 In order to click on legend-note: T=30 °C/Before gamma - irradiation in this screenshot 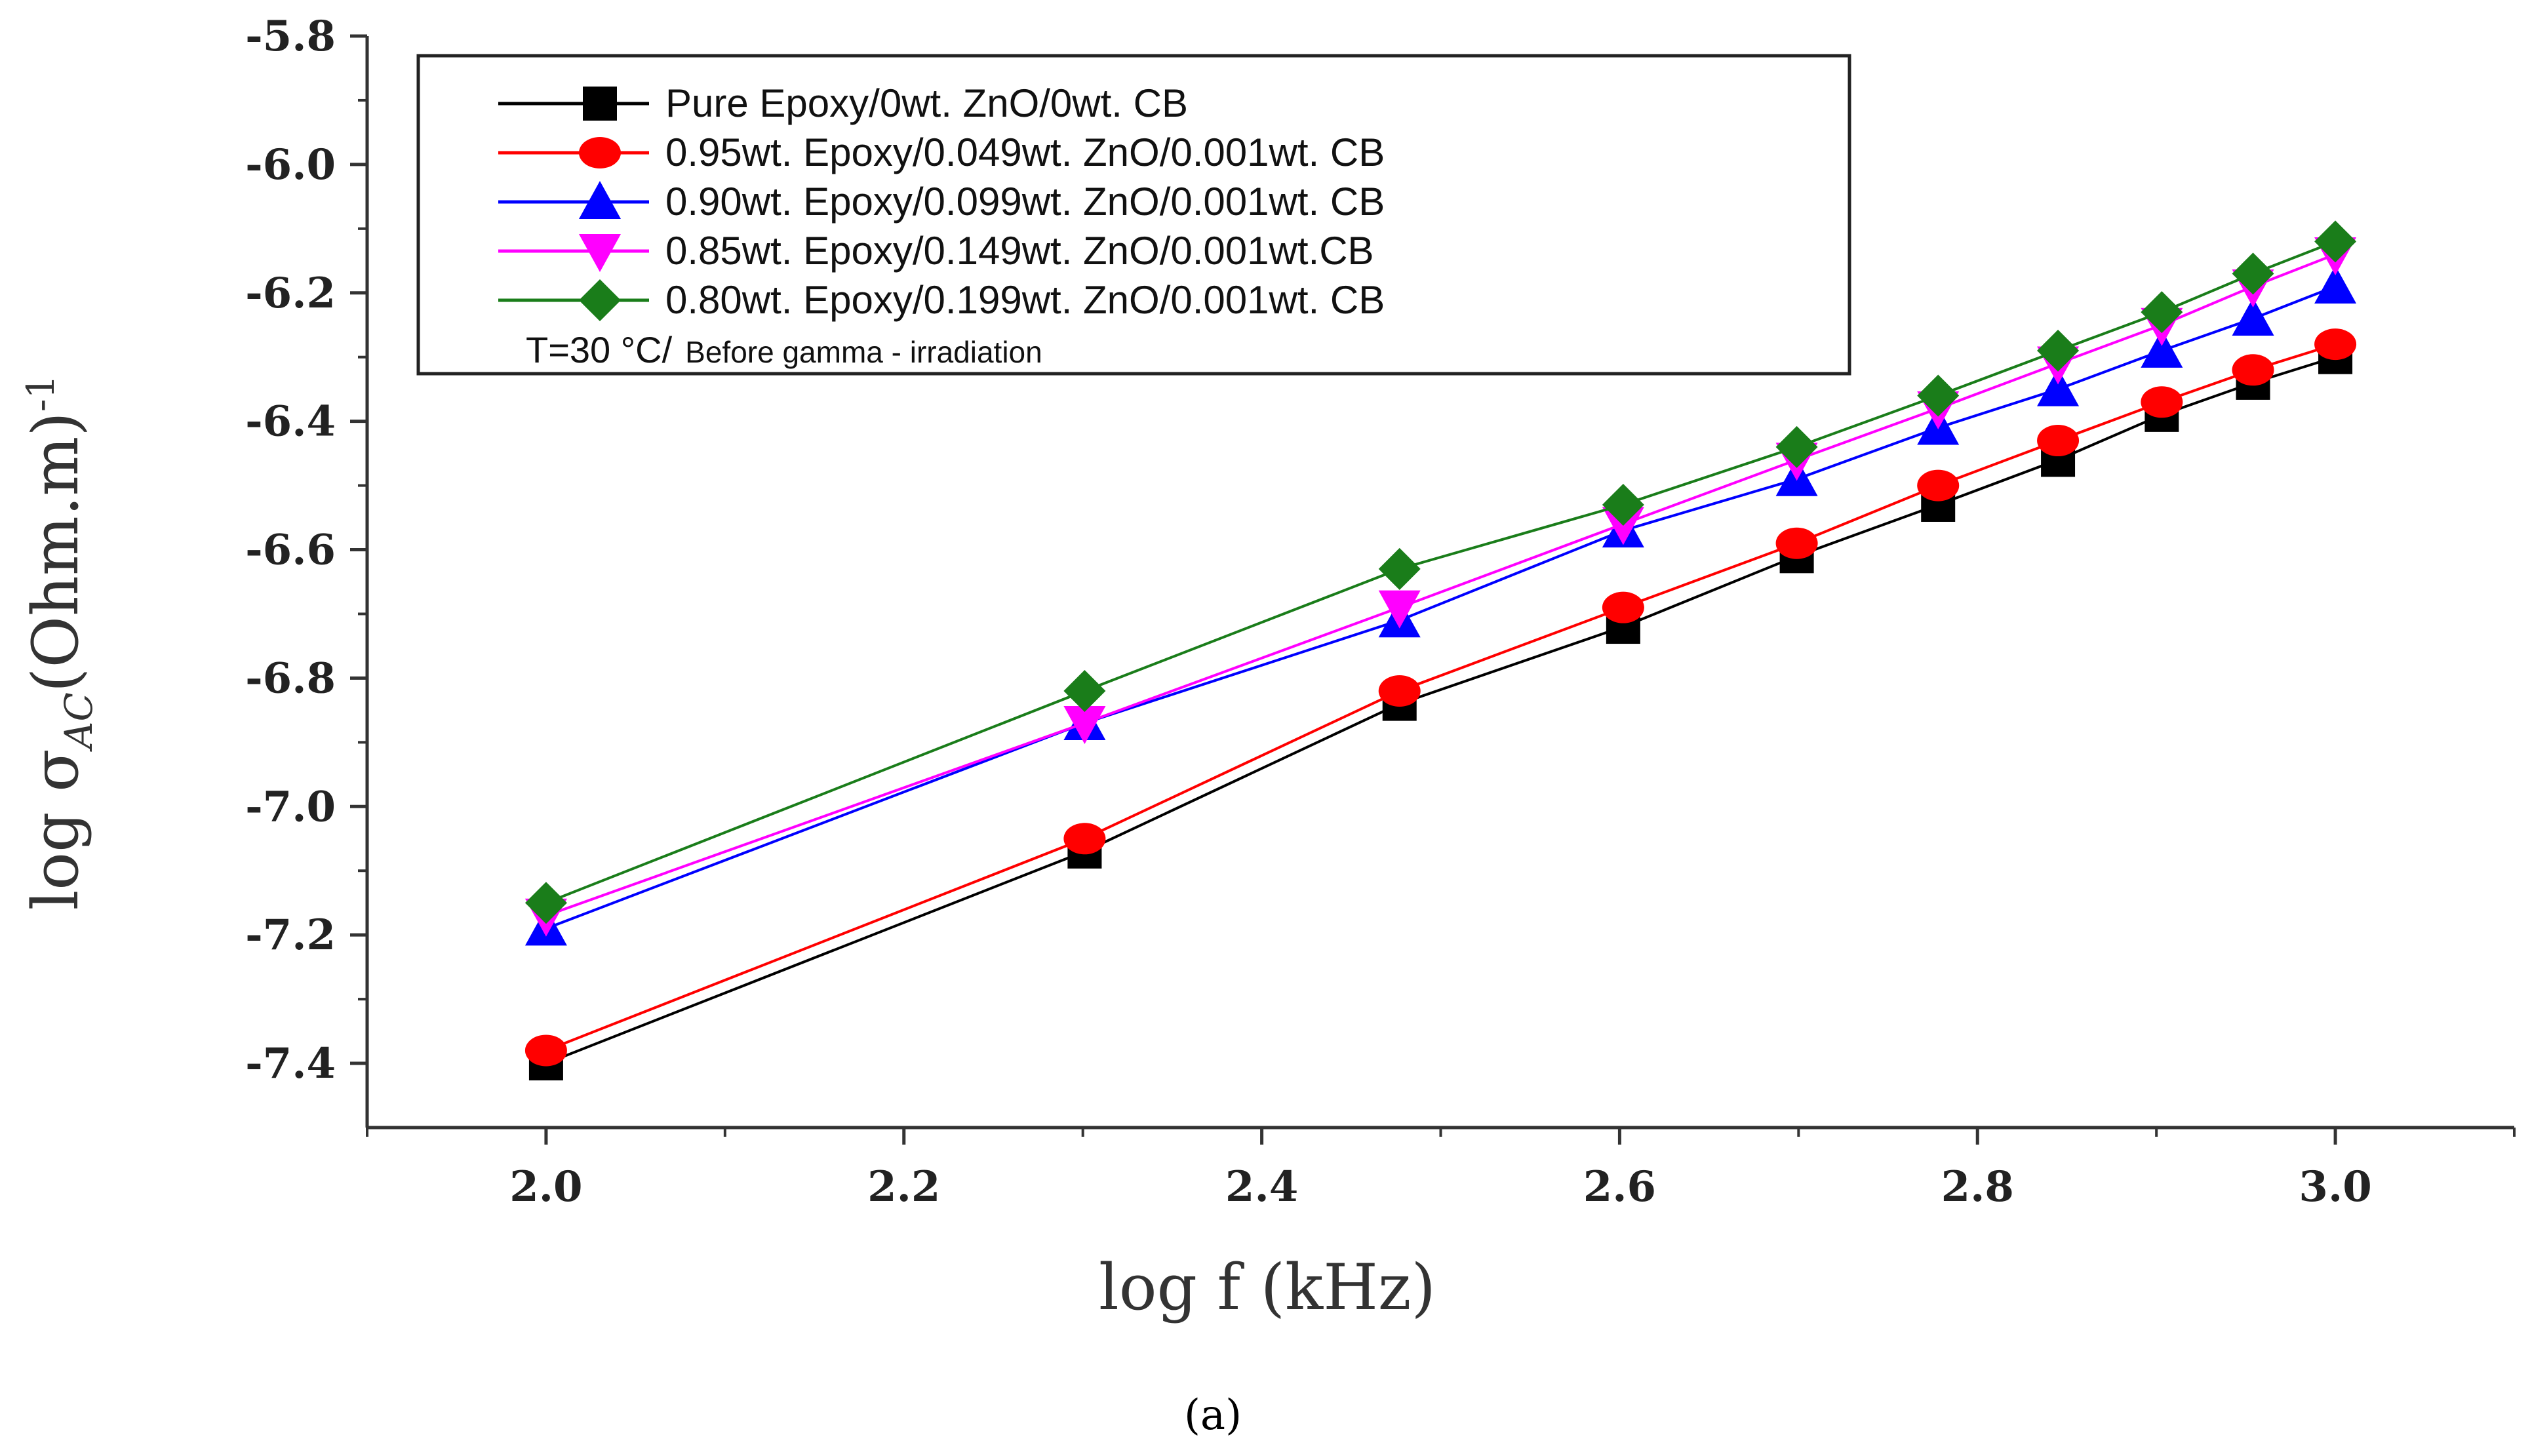, I will do `click(784, 350)`.